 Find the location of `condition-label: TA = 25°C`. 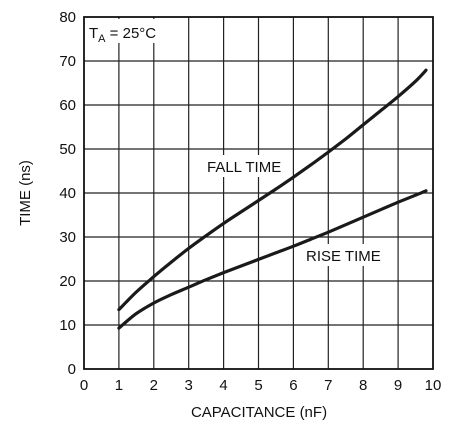

condition-label: TA = 25°C is located at coordinates (122, 35).